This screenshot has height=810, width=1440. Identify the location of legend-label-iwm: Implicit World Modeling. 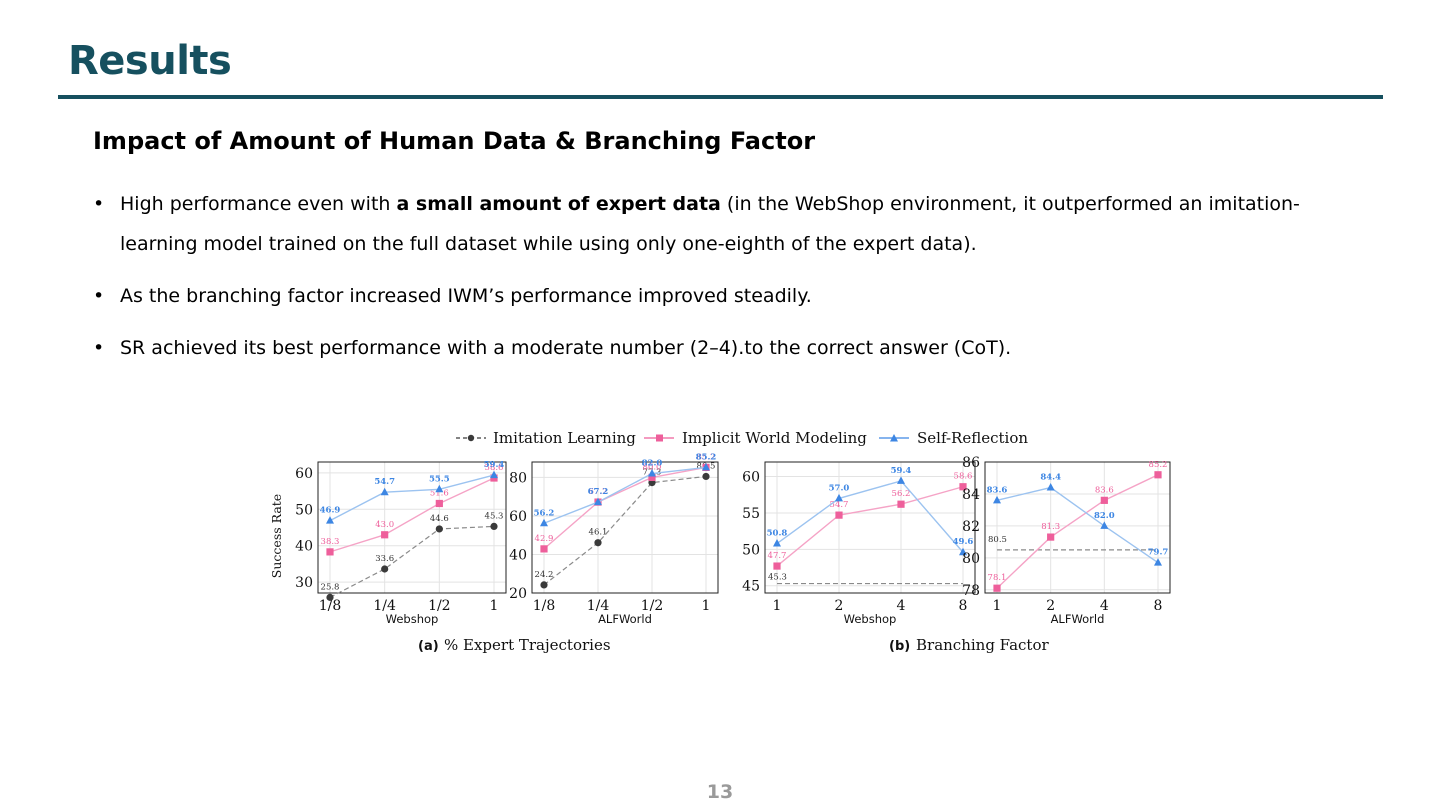
(774, 438).